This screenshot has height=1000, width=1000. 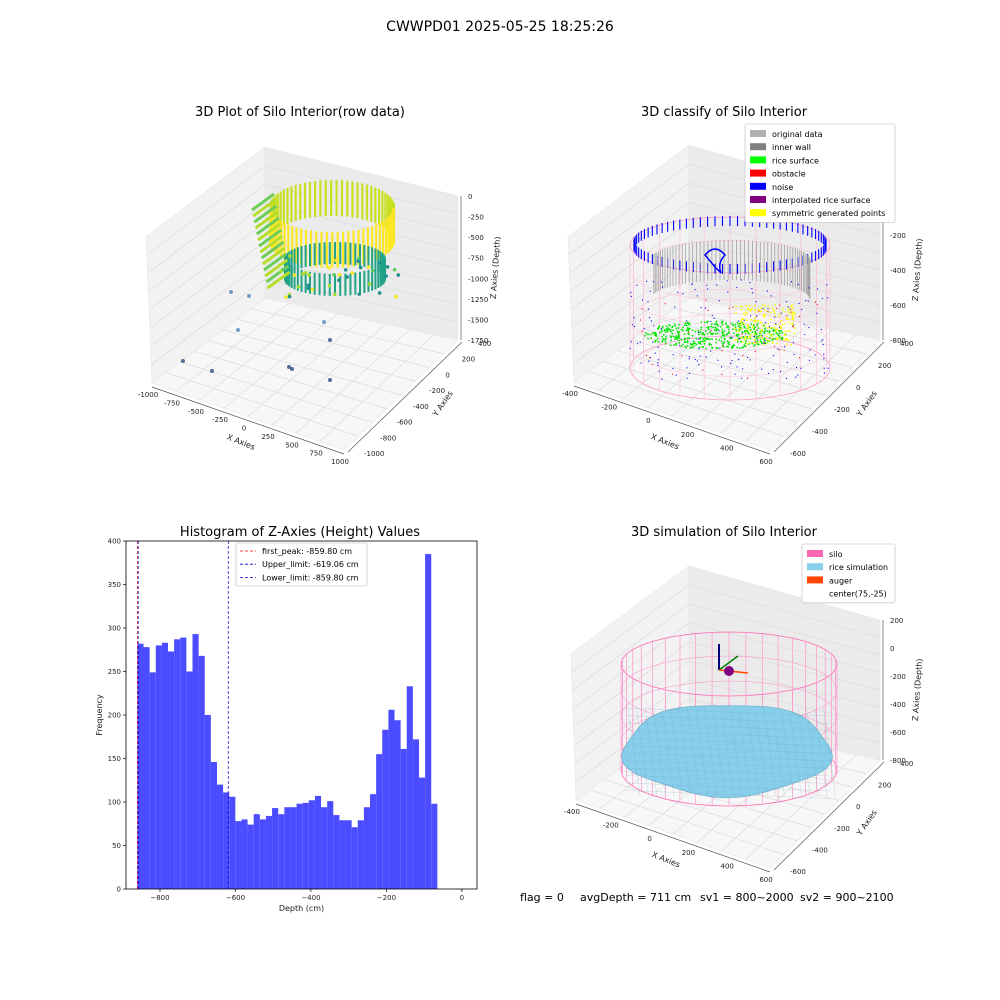 I want to click on p1-xtick: 0, so click(x=244, y=429).